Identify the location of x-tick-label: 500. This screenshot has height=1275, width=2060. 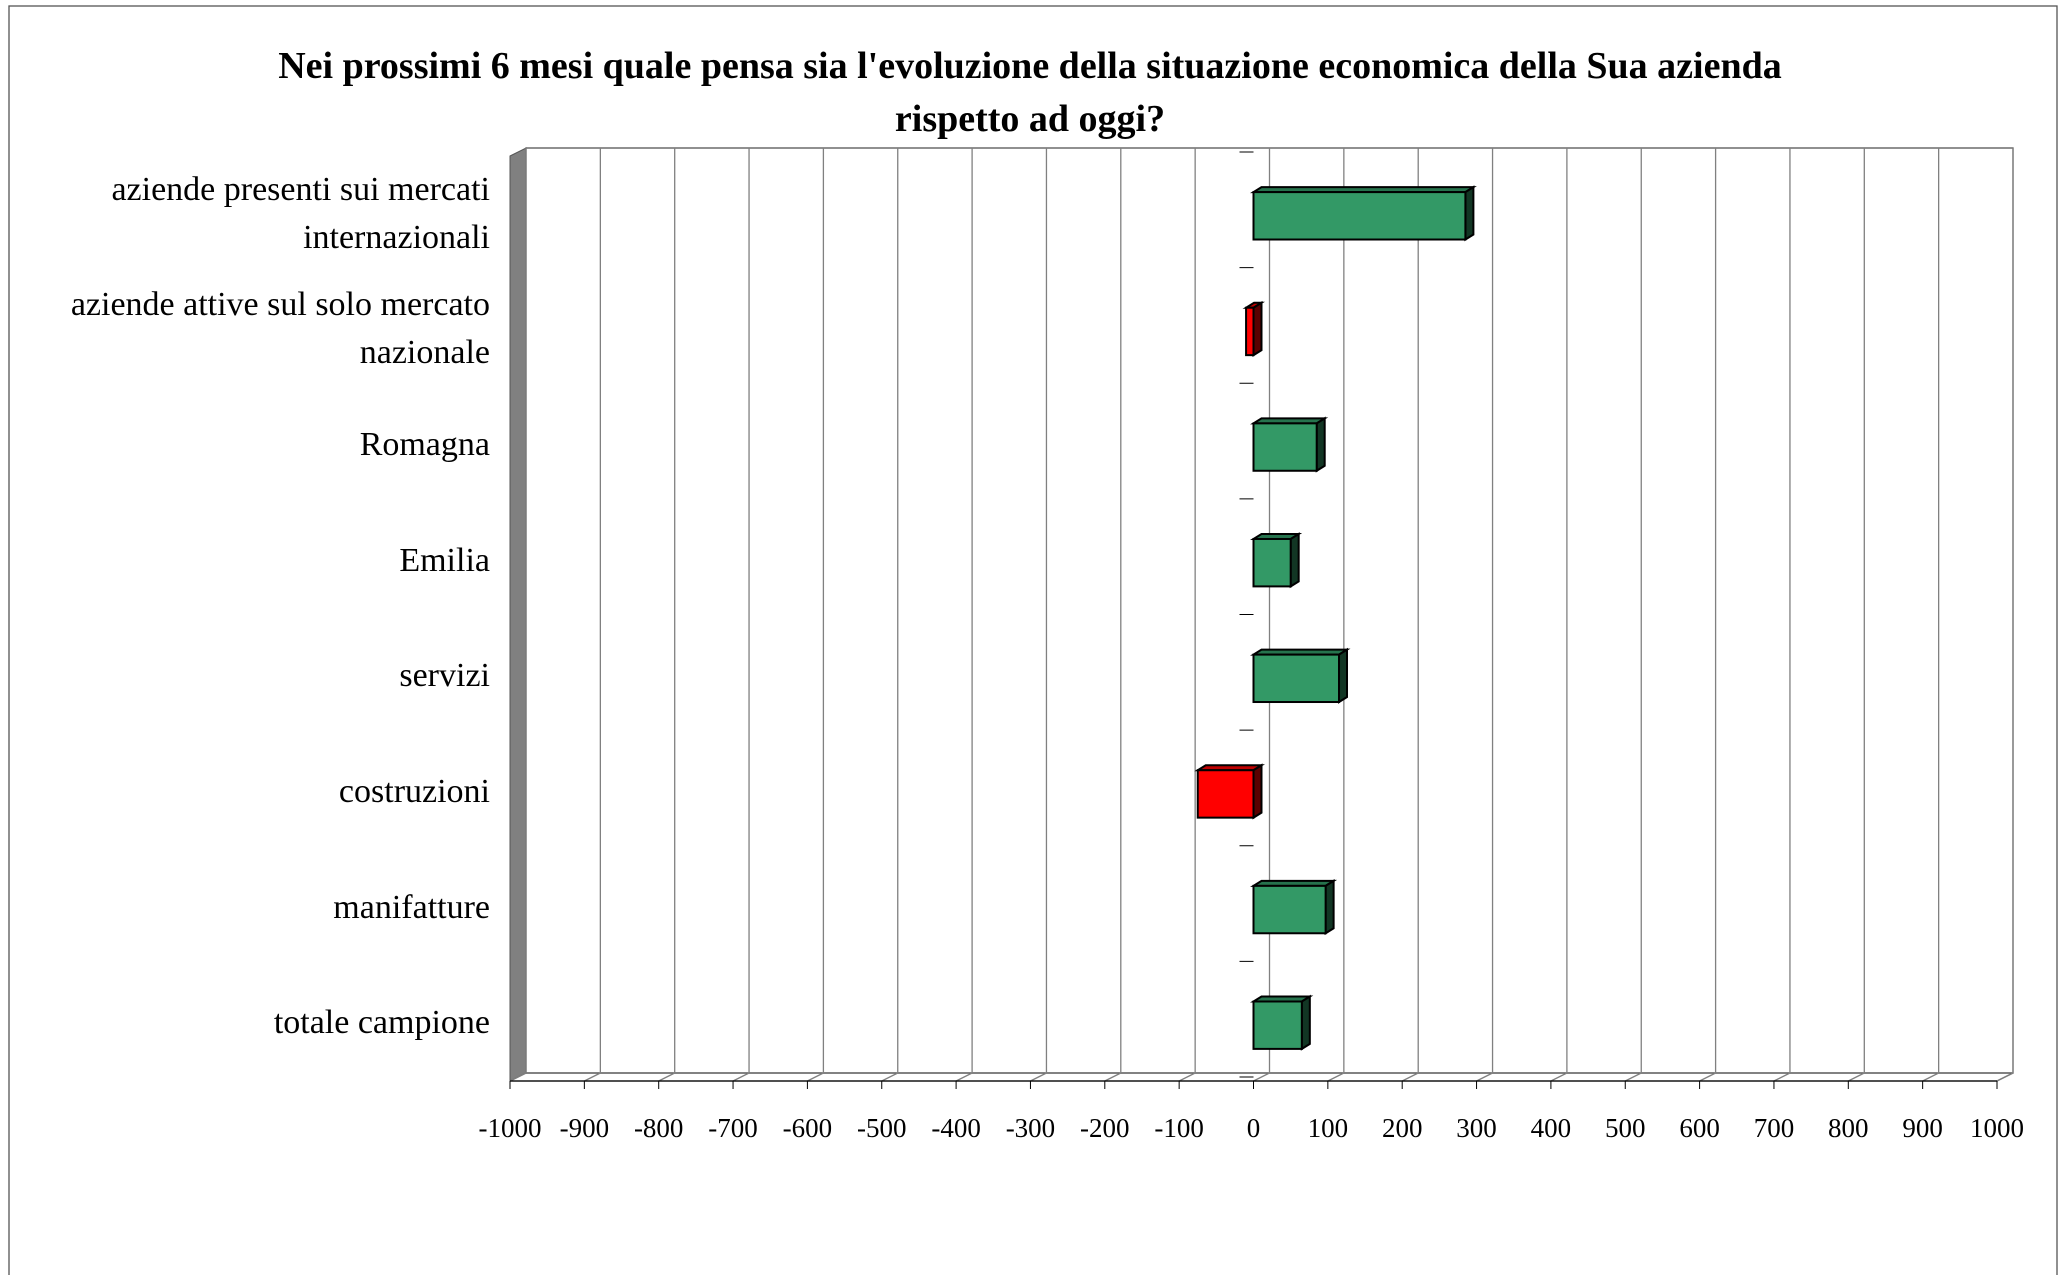
(1625, 1128).